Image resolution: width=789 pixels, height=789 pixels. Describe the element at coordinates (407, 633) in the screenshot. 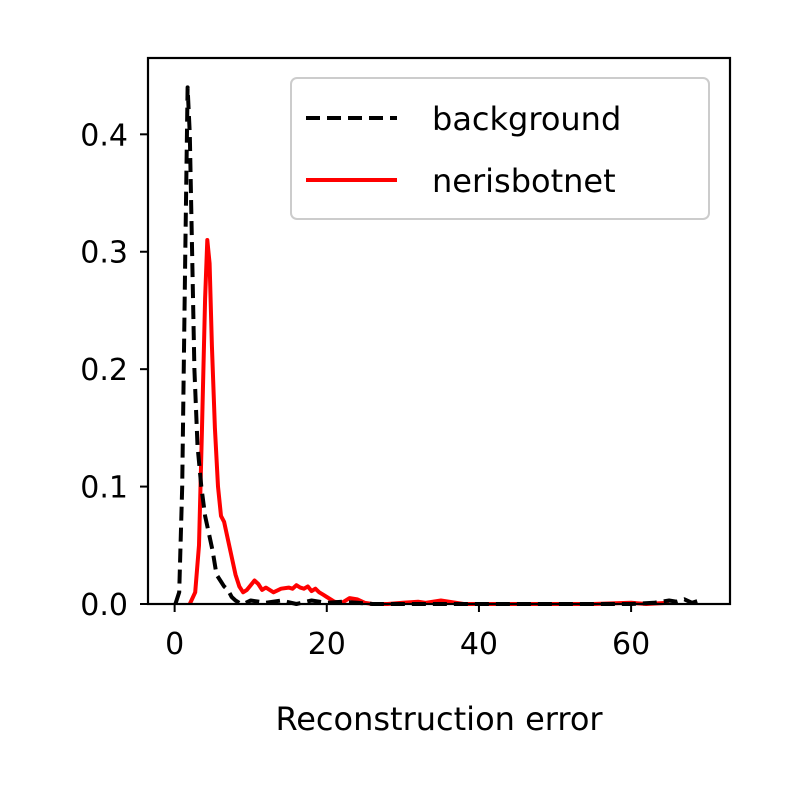

I see `x-axis-ticks: 0 20 40 60` at that location.